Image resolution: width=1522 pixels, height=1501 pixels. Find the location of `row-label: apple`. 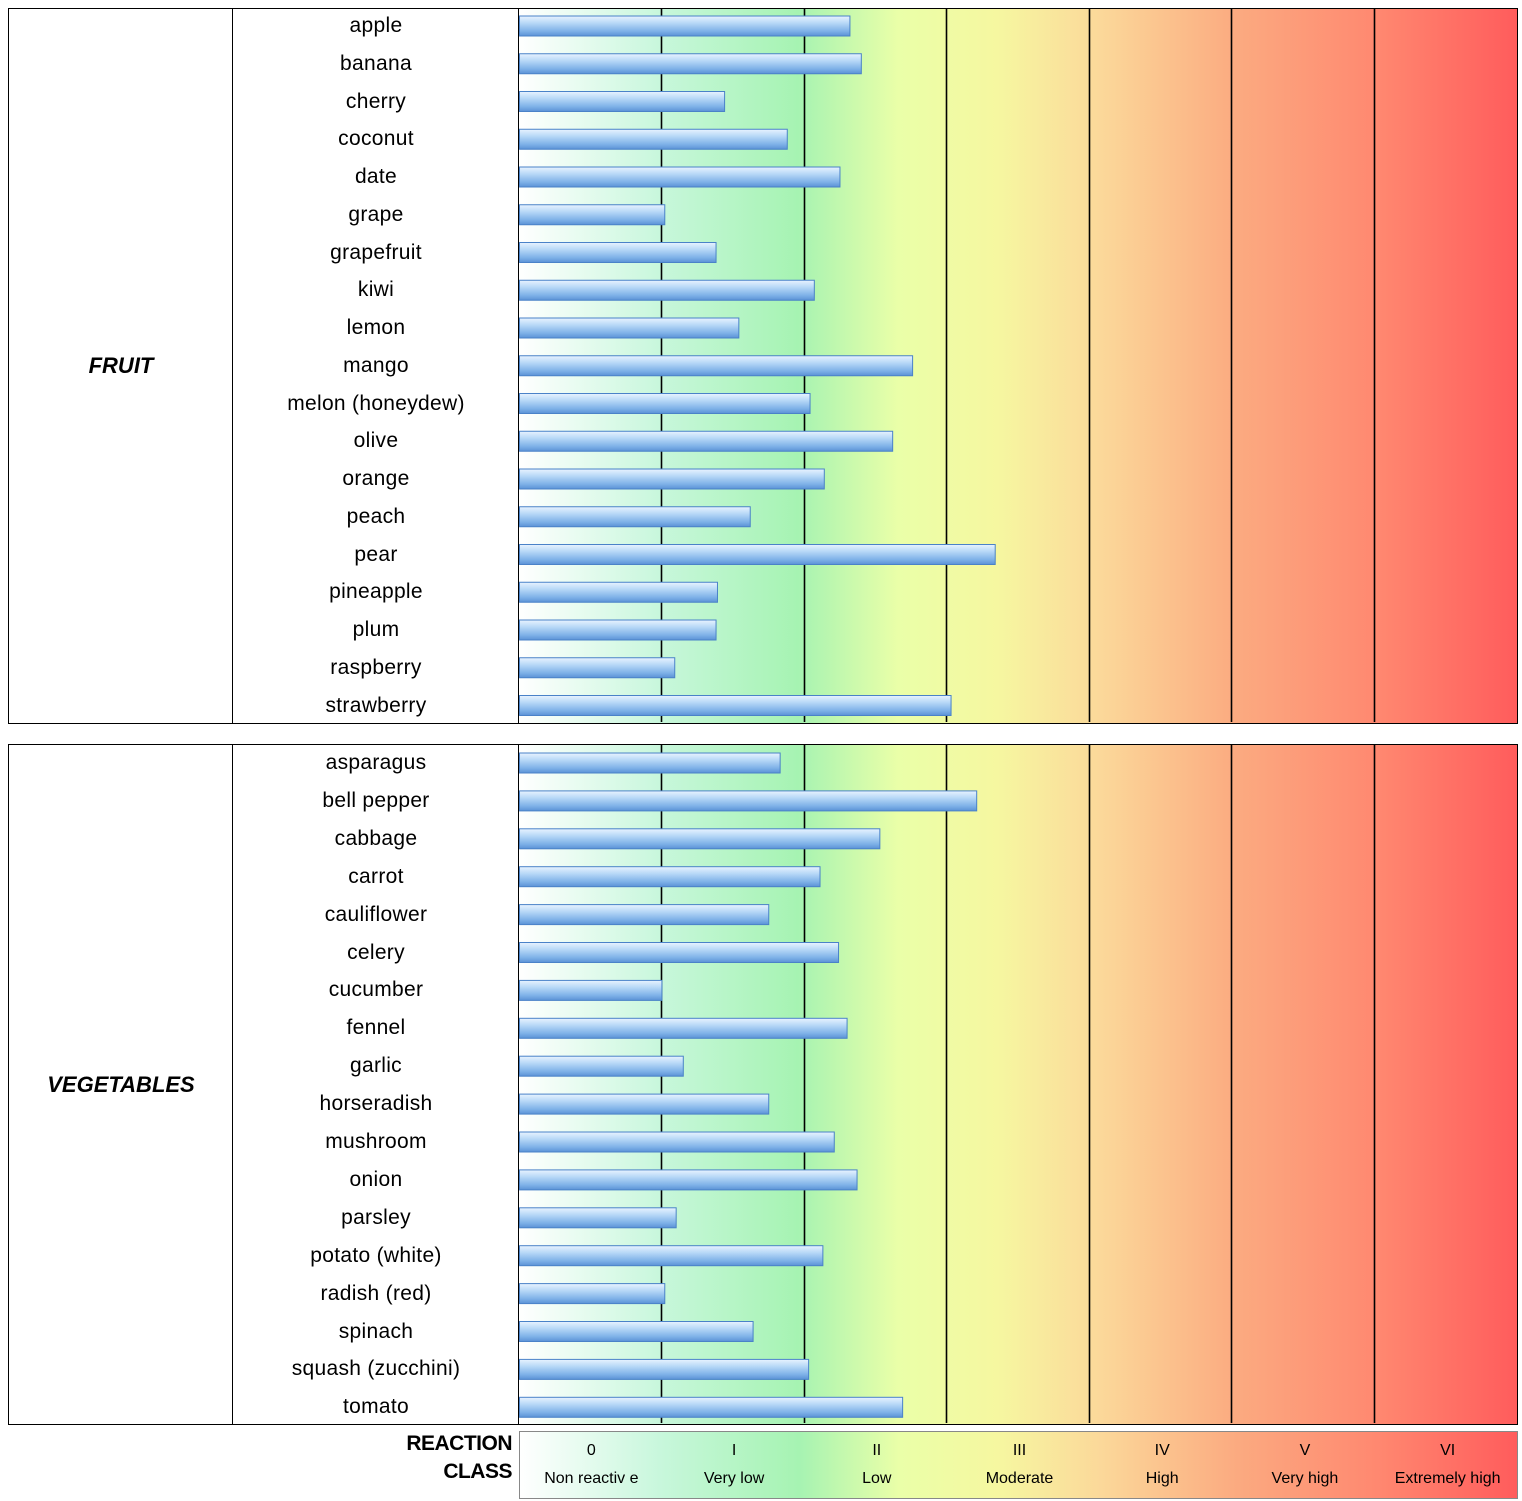

row-label: apple is located at coordinates (376, 25).